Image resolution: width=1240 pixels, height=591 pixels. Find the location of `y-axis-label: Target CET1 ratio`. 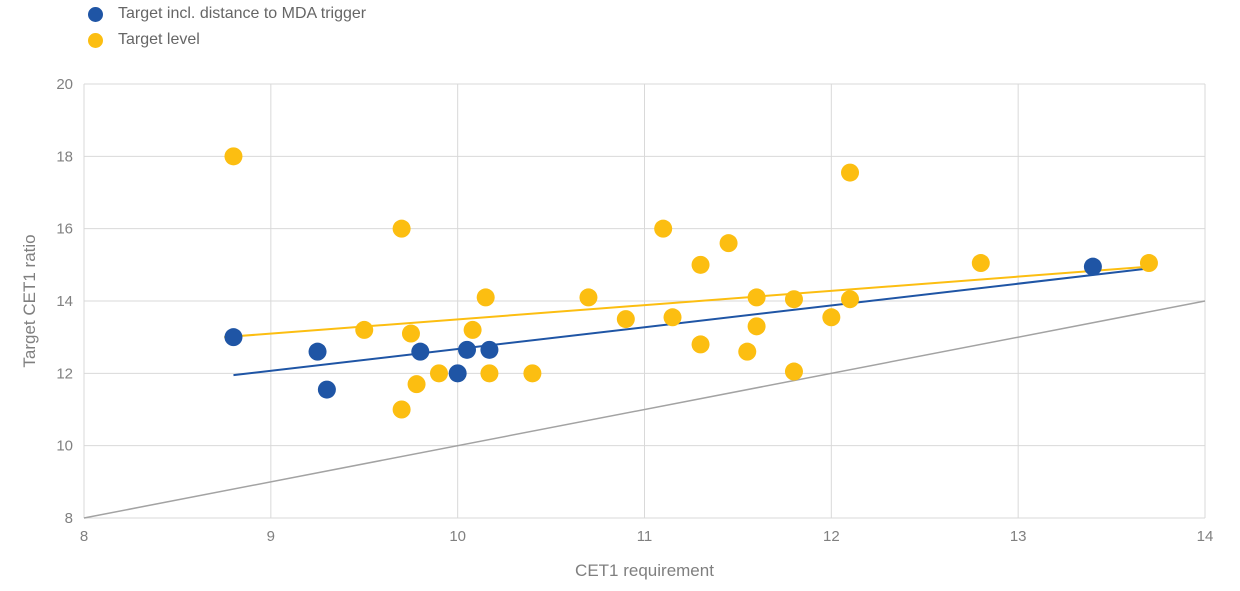

y-axis-label: Target CET1 ratio is located at coordinates (29, 301).